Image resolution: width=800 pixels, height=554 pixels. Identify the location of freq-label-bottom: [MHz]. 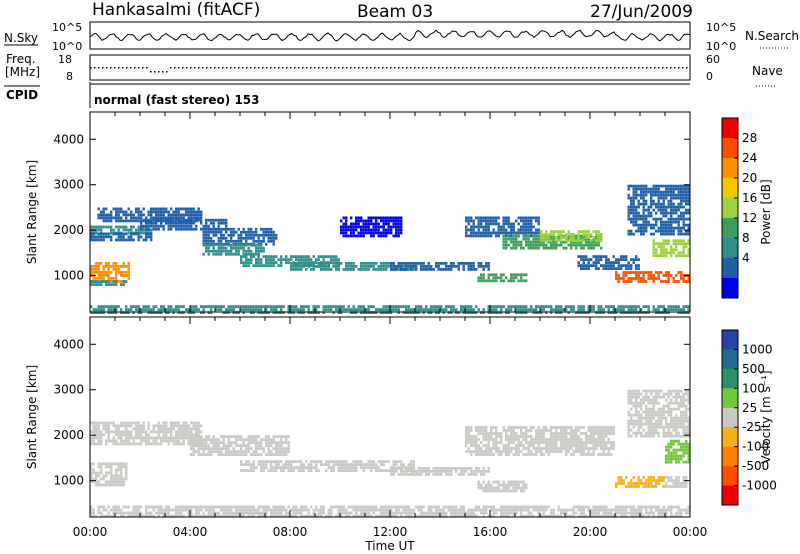
(22, 72).